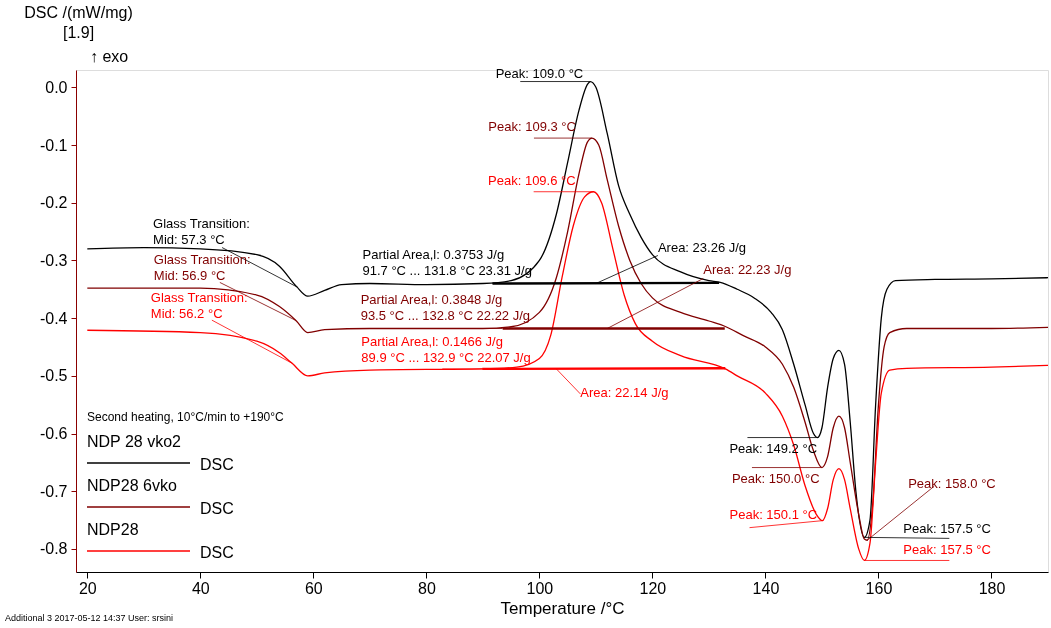  Describe the element at coordinates (201, 231) in the screenshot. I see `annotation: Glass Transition: Mid: 57.3 °C` at that location.